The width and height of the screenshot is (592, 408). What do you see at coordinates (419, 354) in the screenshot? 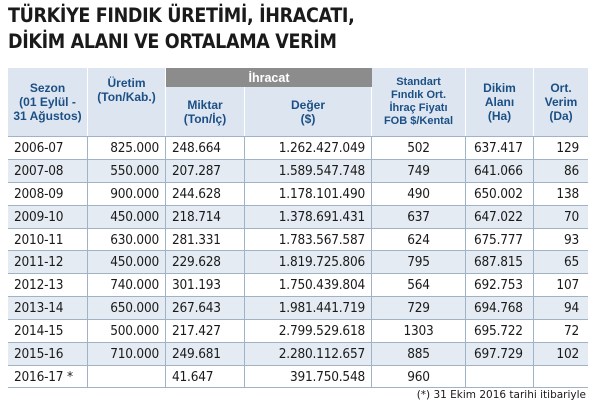
I see `cell-fiyat: 885` at bounding box center [419, 354].